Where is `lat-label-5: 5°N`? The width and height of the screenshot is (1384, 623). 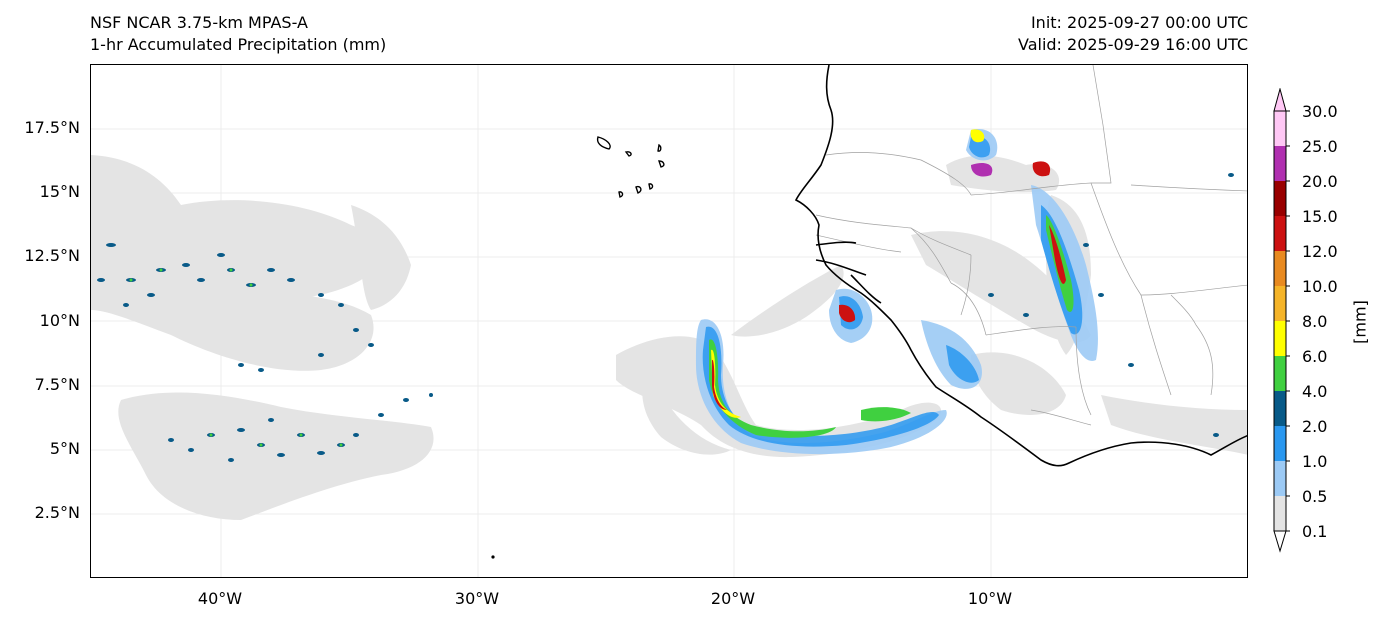 lat-label-5: 5°N is located at coordinates (64, 448).